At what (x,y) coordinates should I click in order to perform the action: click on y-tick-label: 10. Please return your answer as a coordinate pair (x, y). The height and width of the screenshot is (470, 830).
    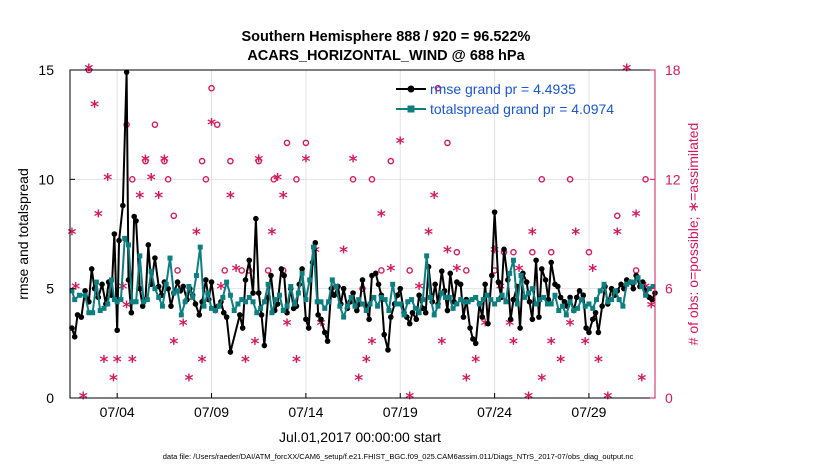
    Looking at the image, I should click on (46, 179).